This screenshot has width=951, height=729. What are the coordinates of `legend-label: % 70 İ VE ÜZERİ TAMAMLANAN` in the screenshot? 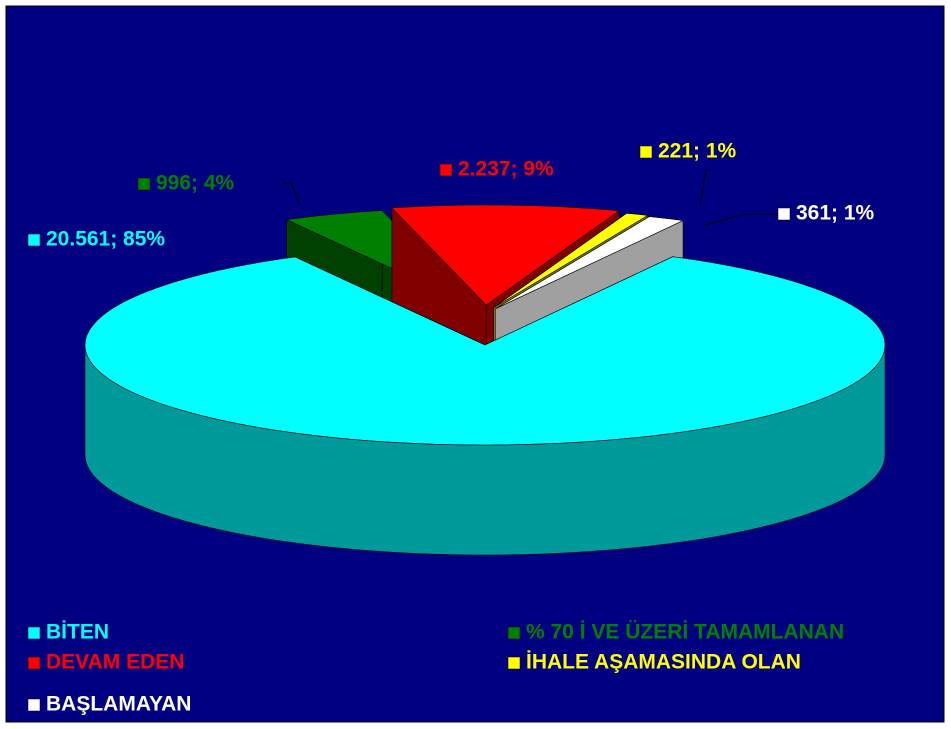 It's located at (685, 632).